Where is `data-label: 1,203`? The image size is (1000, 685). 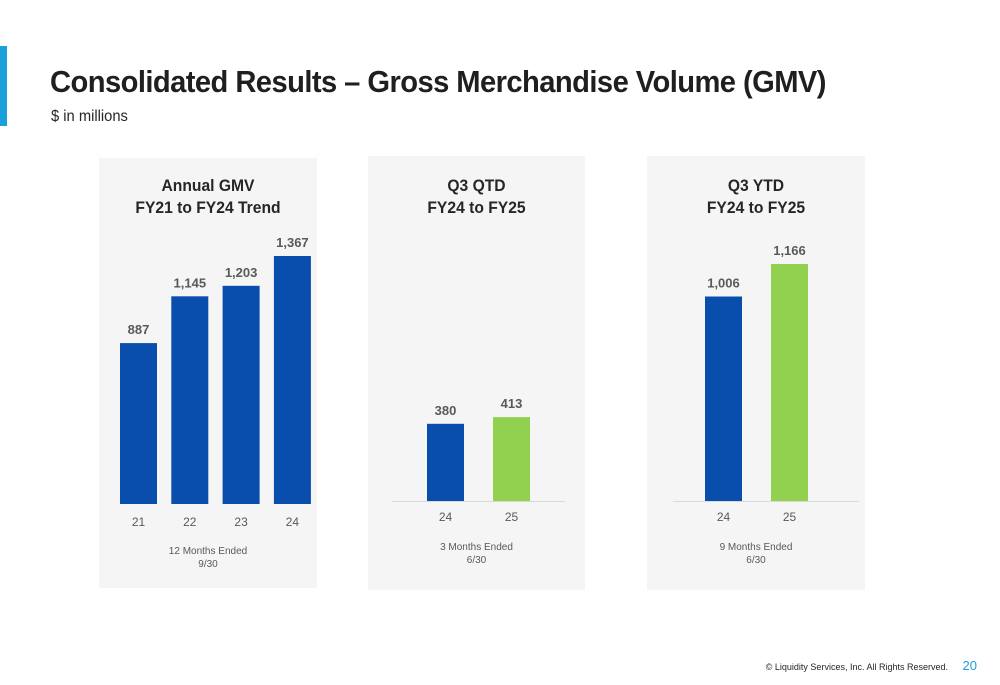 data-label: 1,203 is located at coordinates (241, 272).